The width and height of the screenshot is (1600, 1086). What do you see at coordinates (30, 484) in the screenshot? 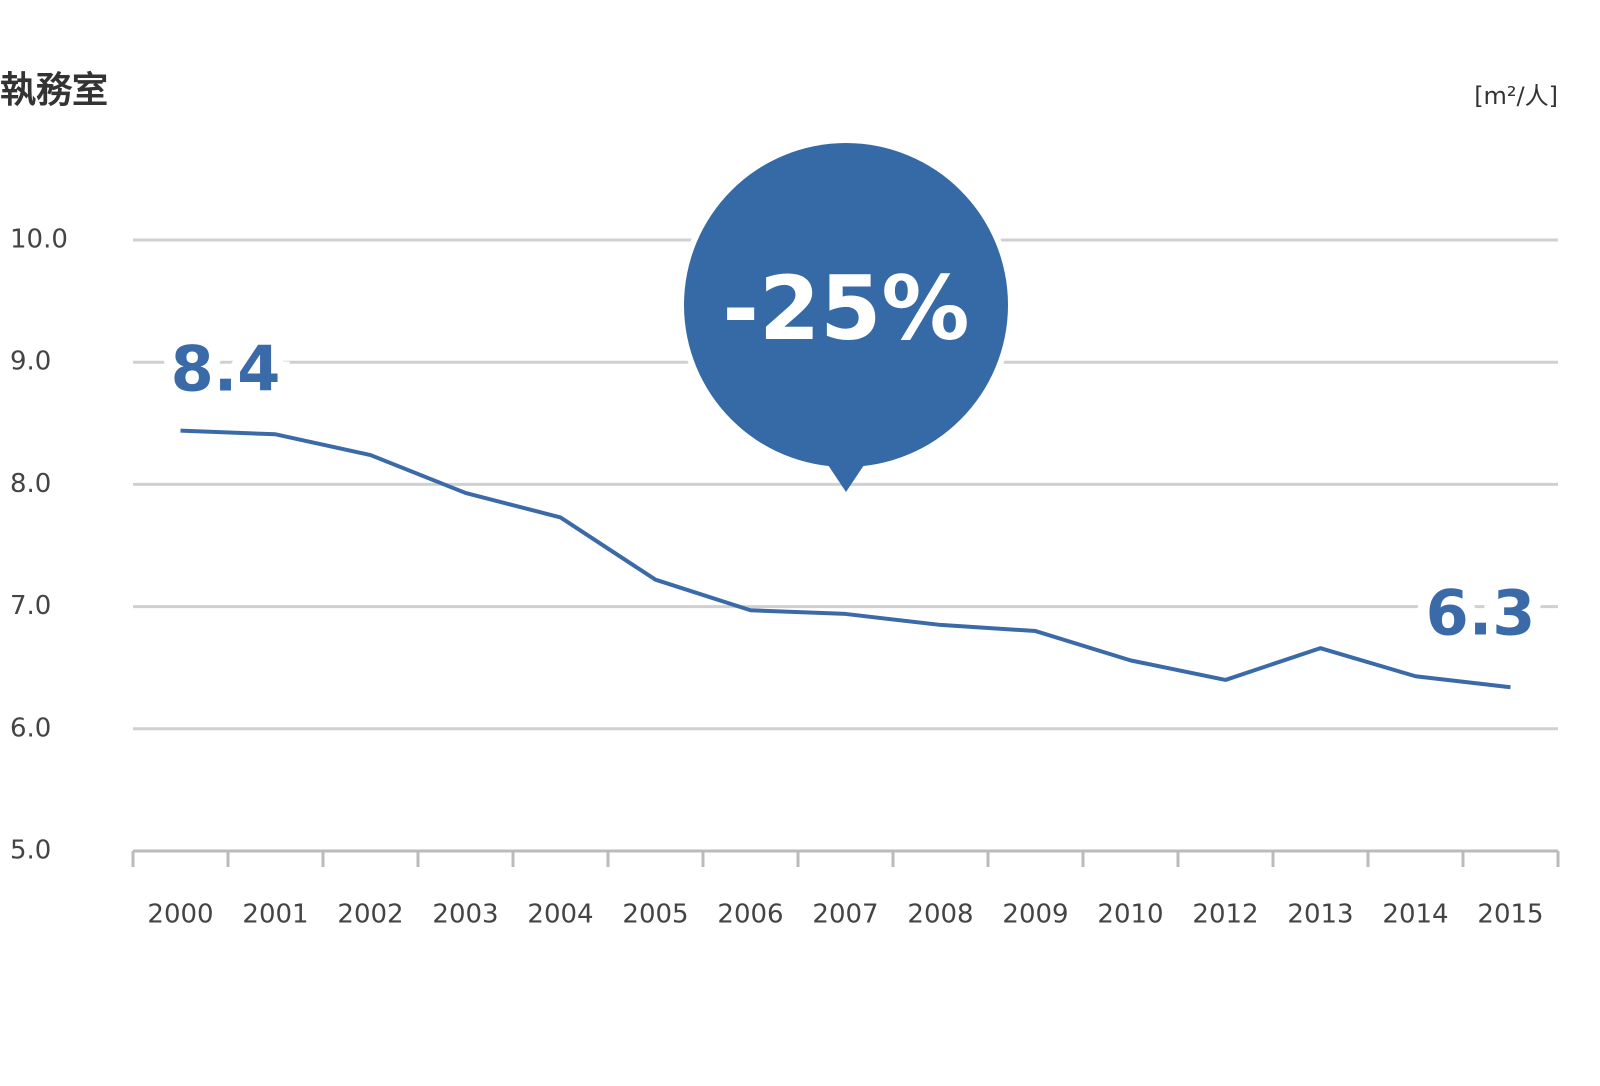
I see `y-tick-label: 8.0` at bounding box center [30, 484].